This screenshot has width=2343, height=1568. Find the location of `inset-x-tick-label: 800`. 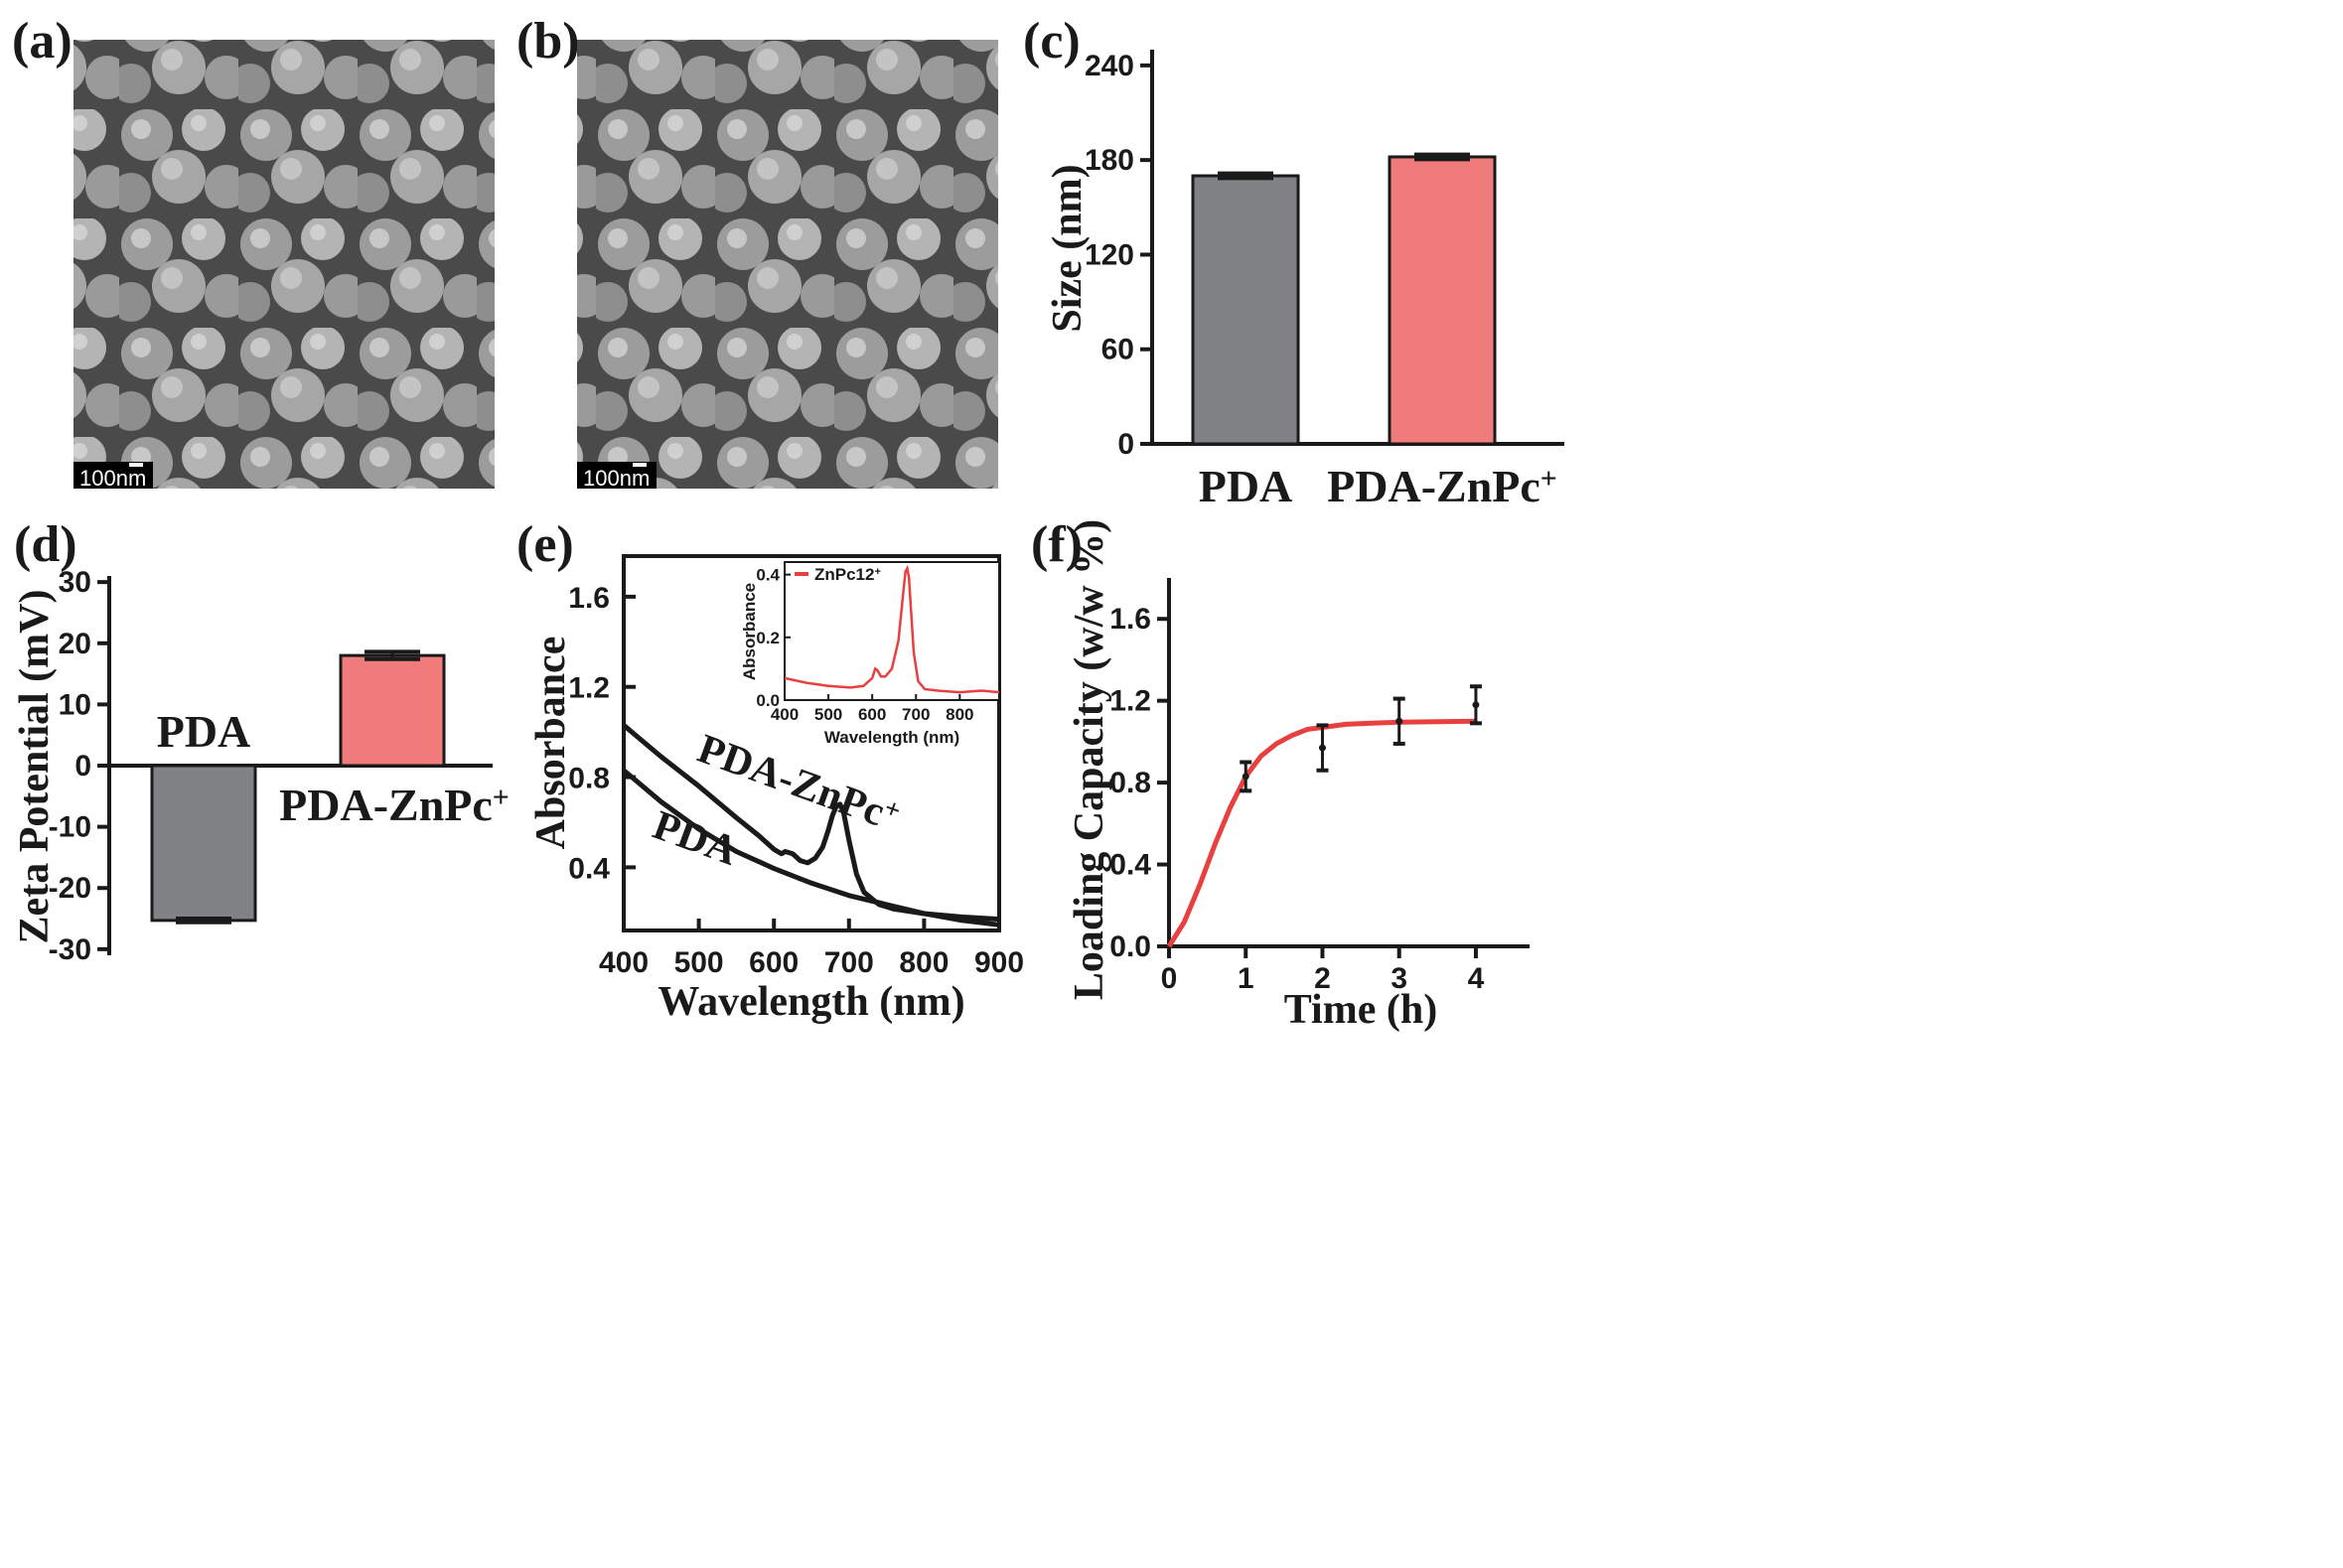

inset-x-tick-label: 800 is located at coordinates (960, 714).